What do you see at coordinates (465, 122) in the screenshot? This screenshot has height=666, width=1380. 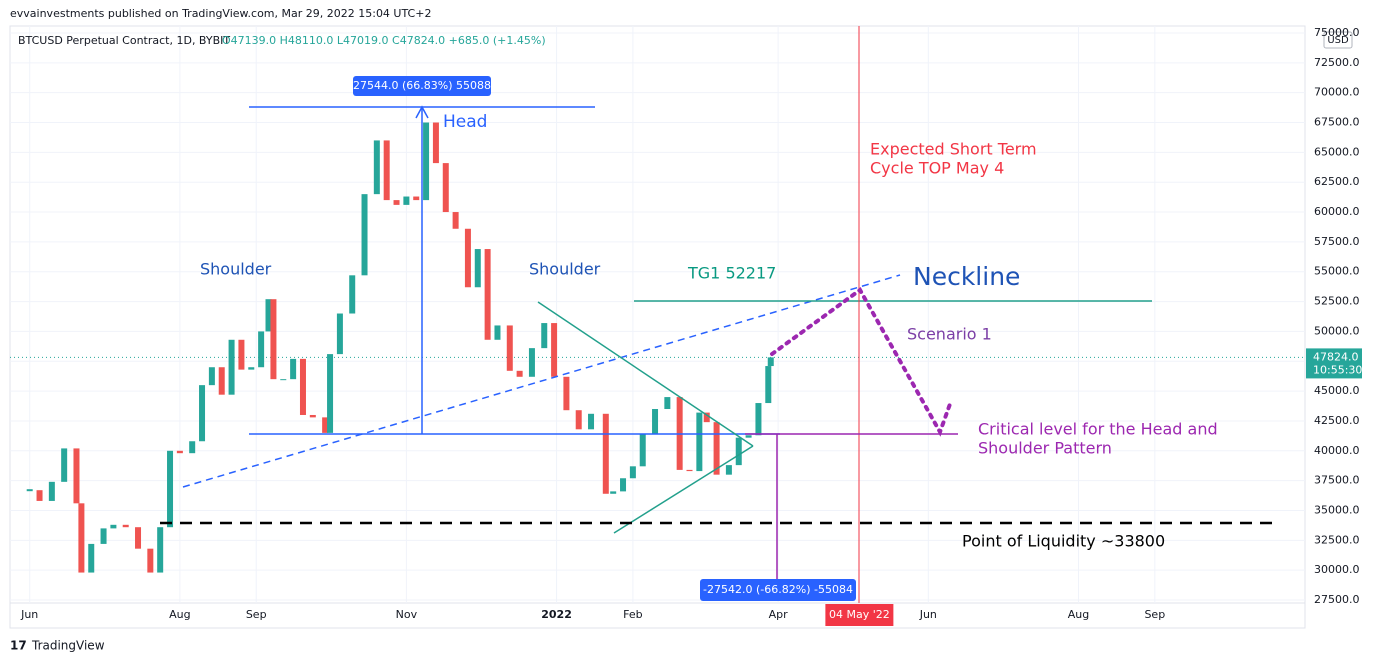 I see `head-label: Head` at bounding box center [465, 122].